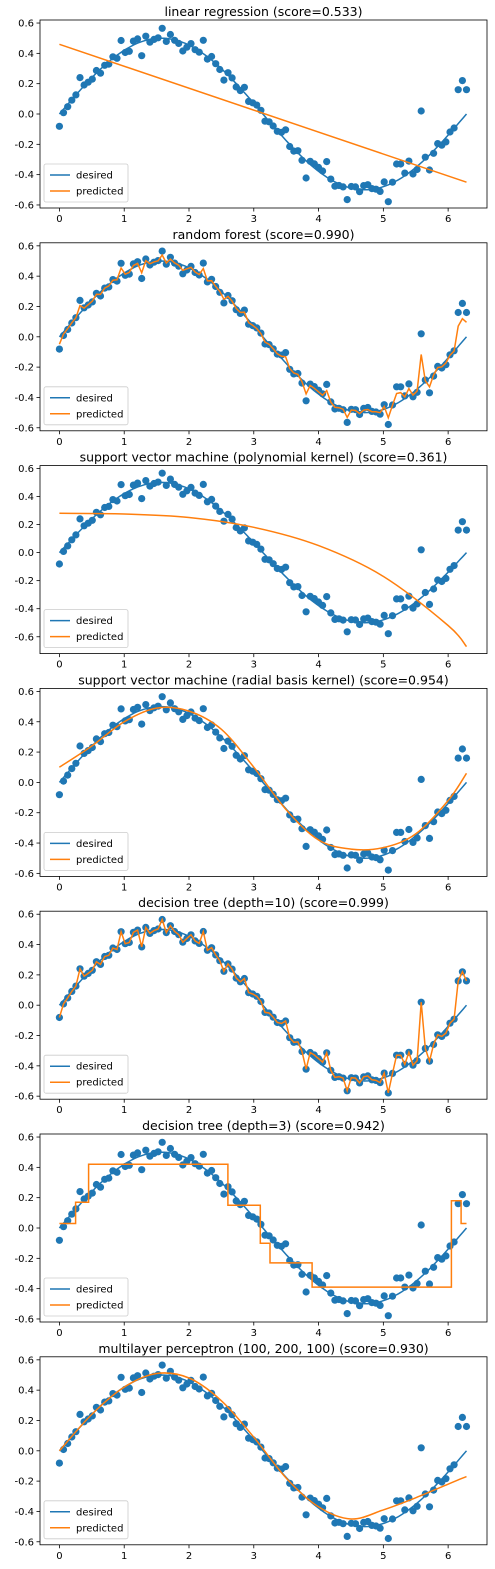  What do you see at coordinates (263, 234) in the screenshot?
I see `chart-title: random forest (score=0.990)` at bounding box center [263, 234].